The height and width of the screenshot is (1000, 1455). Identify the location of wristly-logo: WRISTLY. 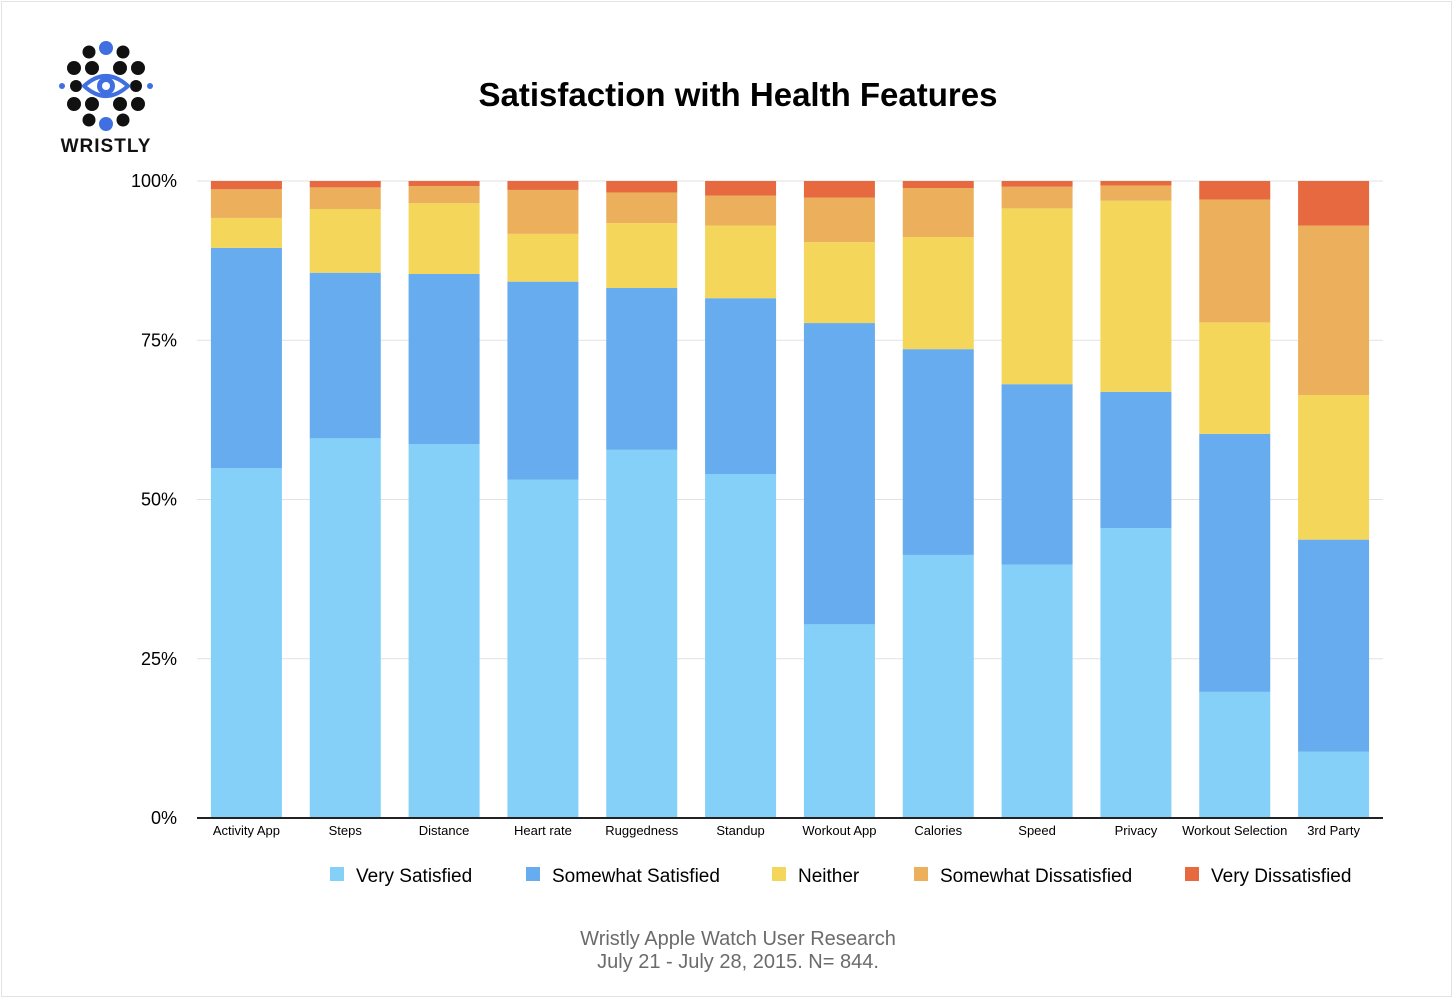
(106, 98).